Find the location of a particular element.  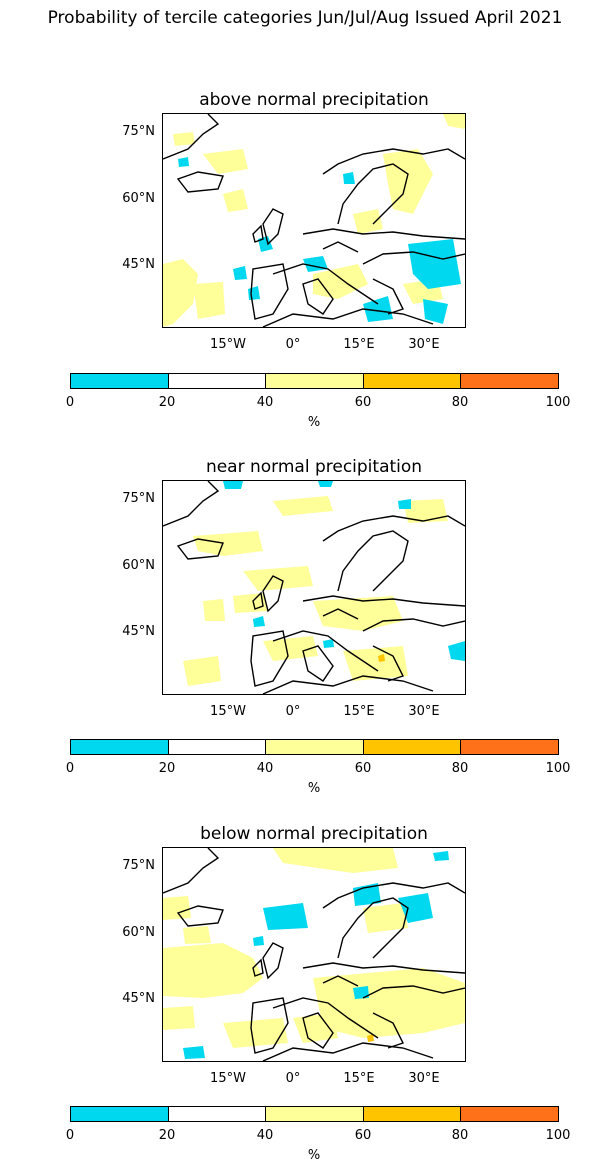

lon-label-0-p2: 0° is located at coordinates (293, 711).